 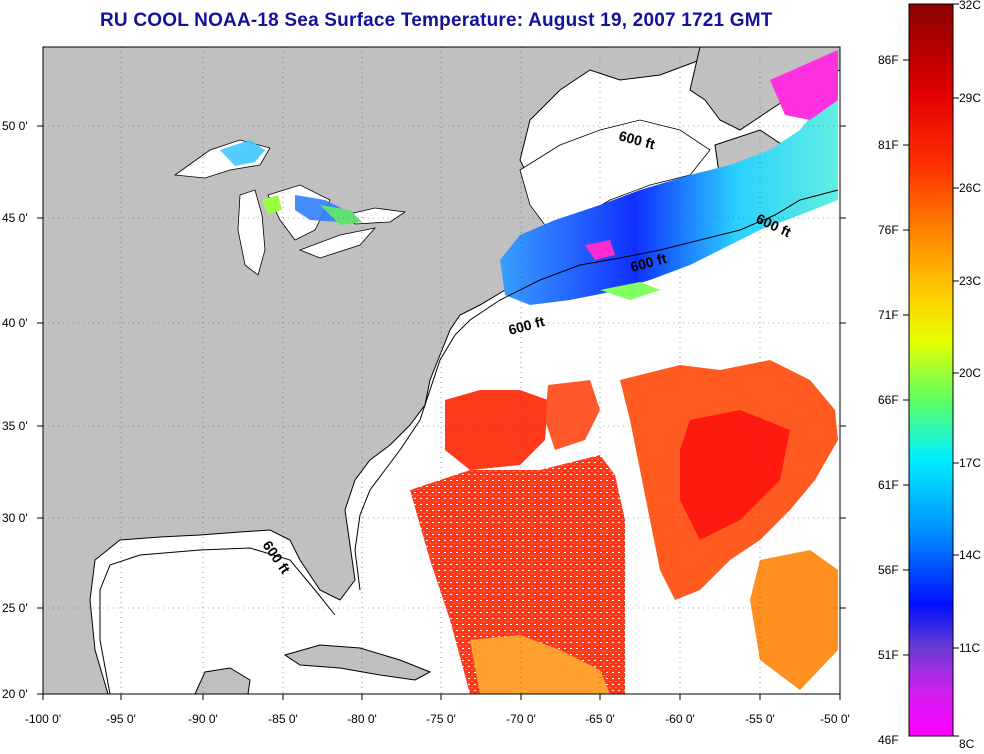 What do you see at coordinates (121, 719) in the screenshot?
I see `x-axis-label: -95 0'` at bounding box center [121, 719].